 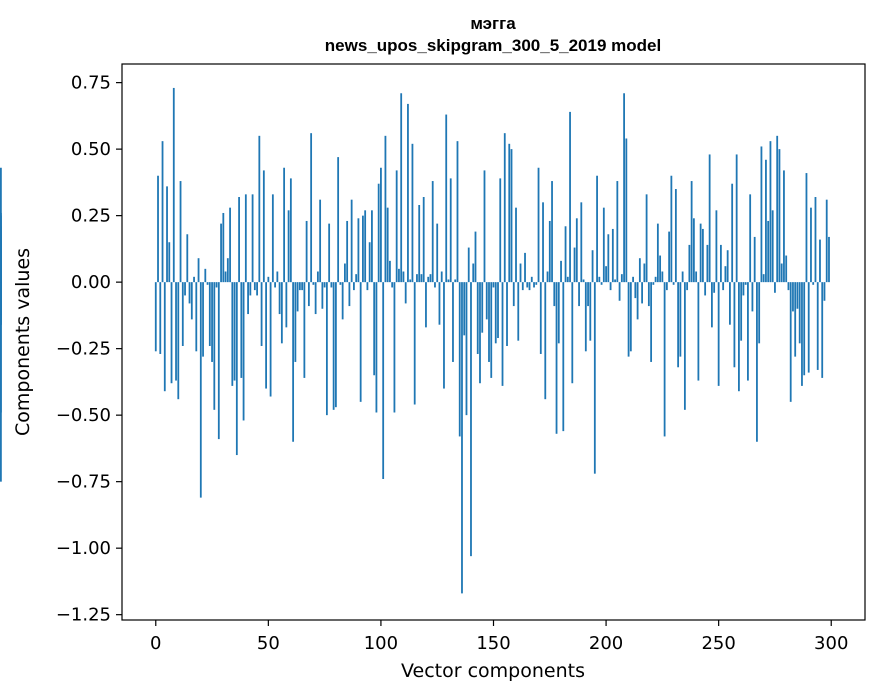 I want to click on chart-title-line2: news_upos_skipgram_300_5_2019 model, so click(x=493, y=45).